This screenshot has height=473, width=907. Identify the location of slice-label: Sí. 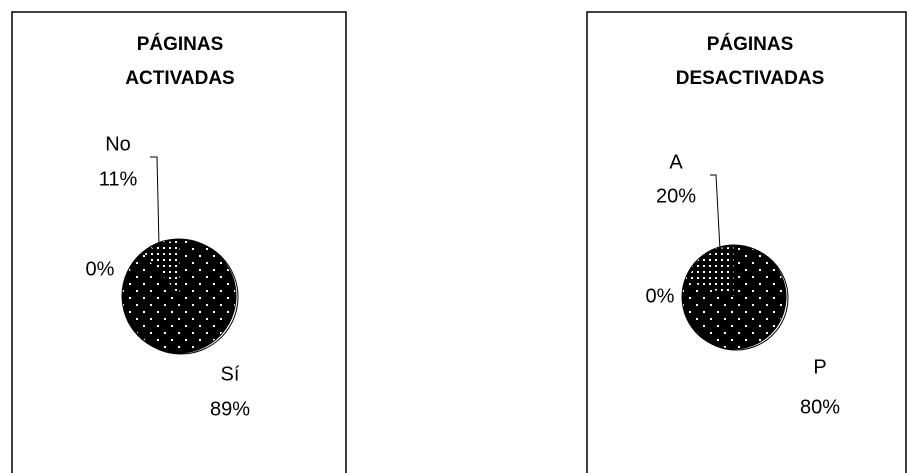
(230, 374).